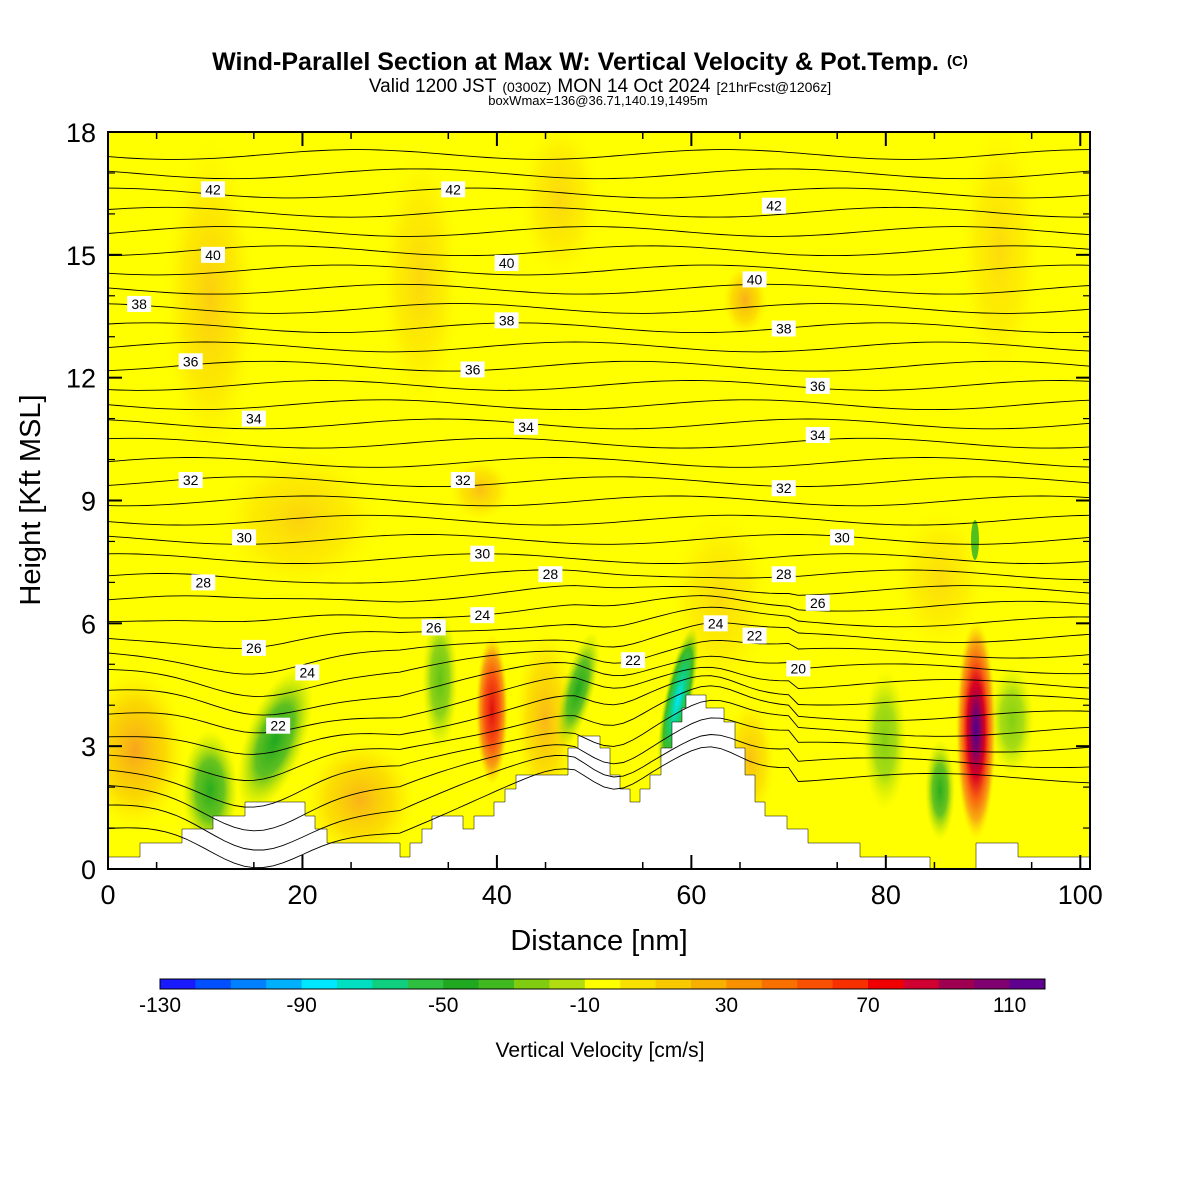 The image size is (1200, 1200). I want to click on x-axis-label: Distance [nm], so click(598, 941).